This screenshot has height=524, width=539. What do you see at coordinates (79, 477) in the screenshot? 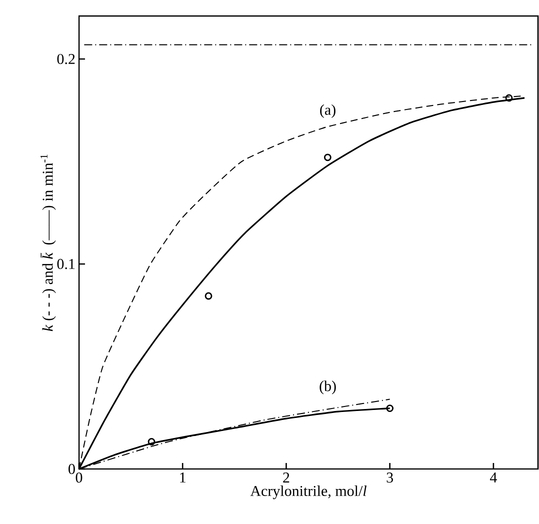
I see `x-tick-label: 0` at bounding box center [79, 477].